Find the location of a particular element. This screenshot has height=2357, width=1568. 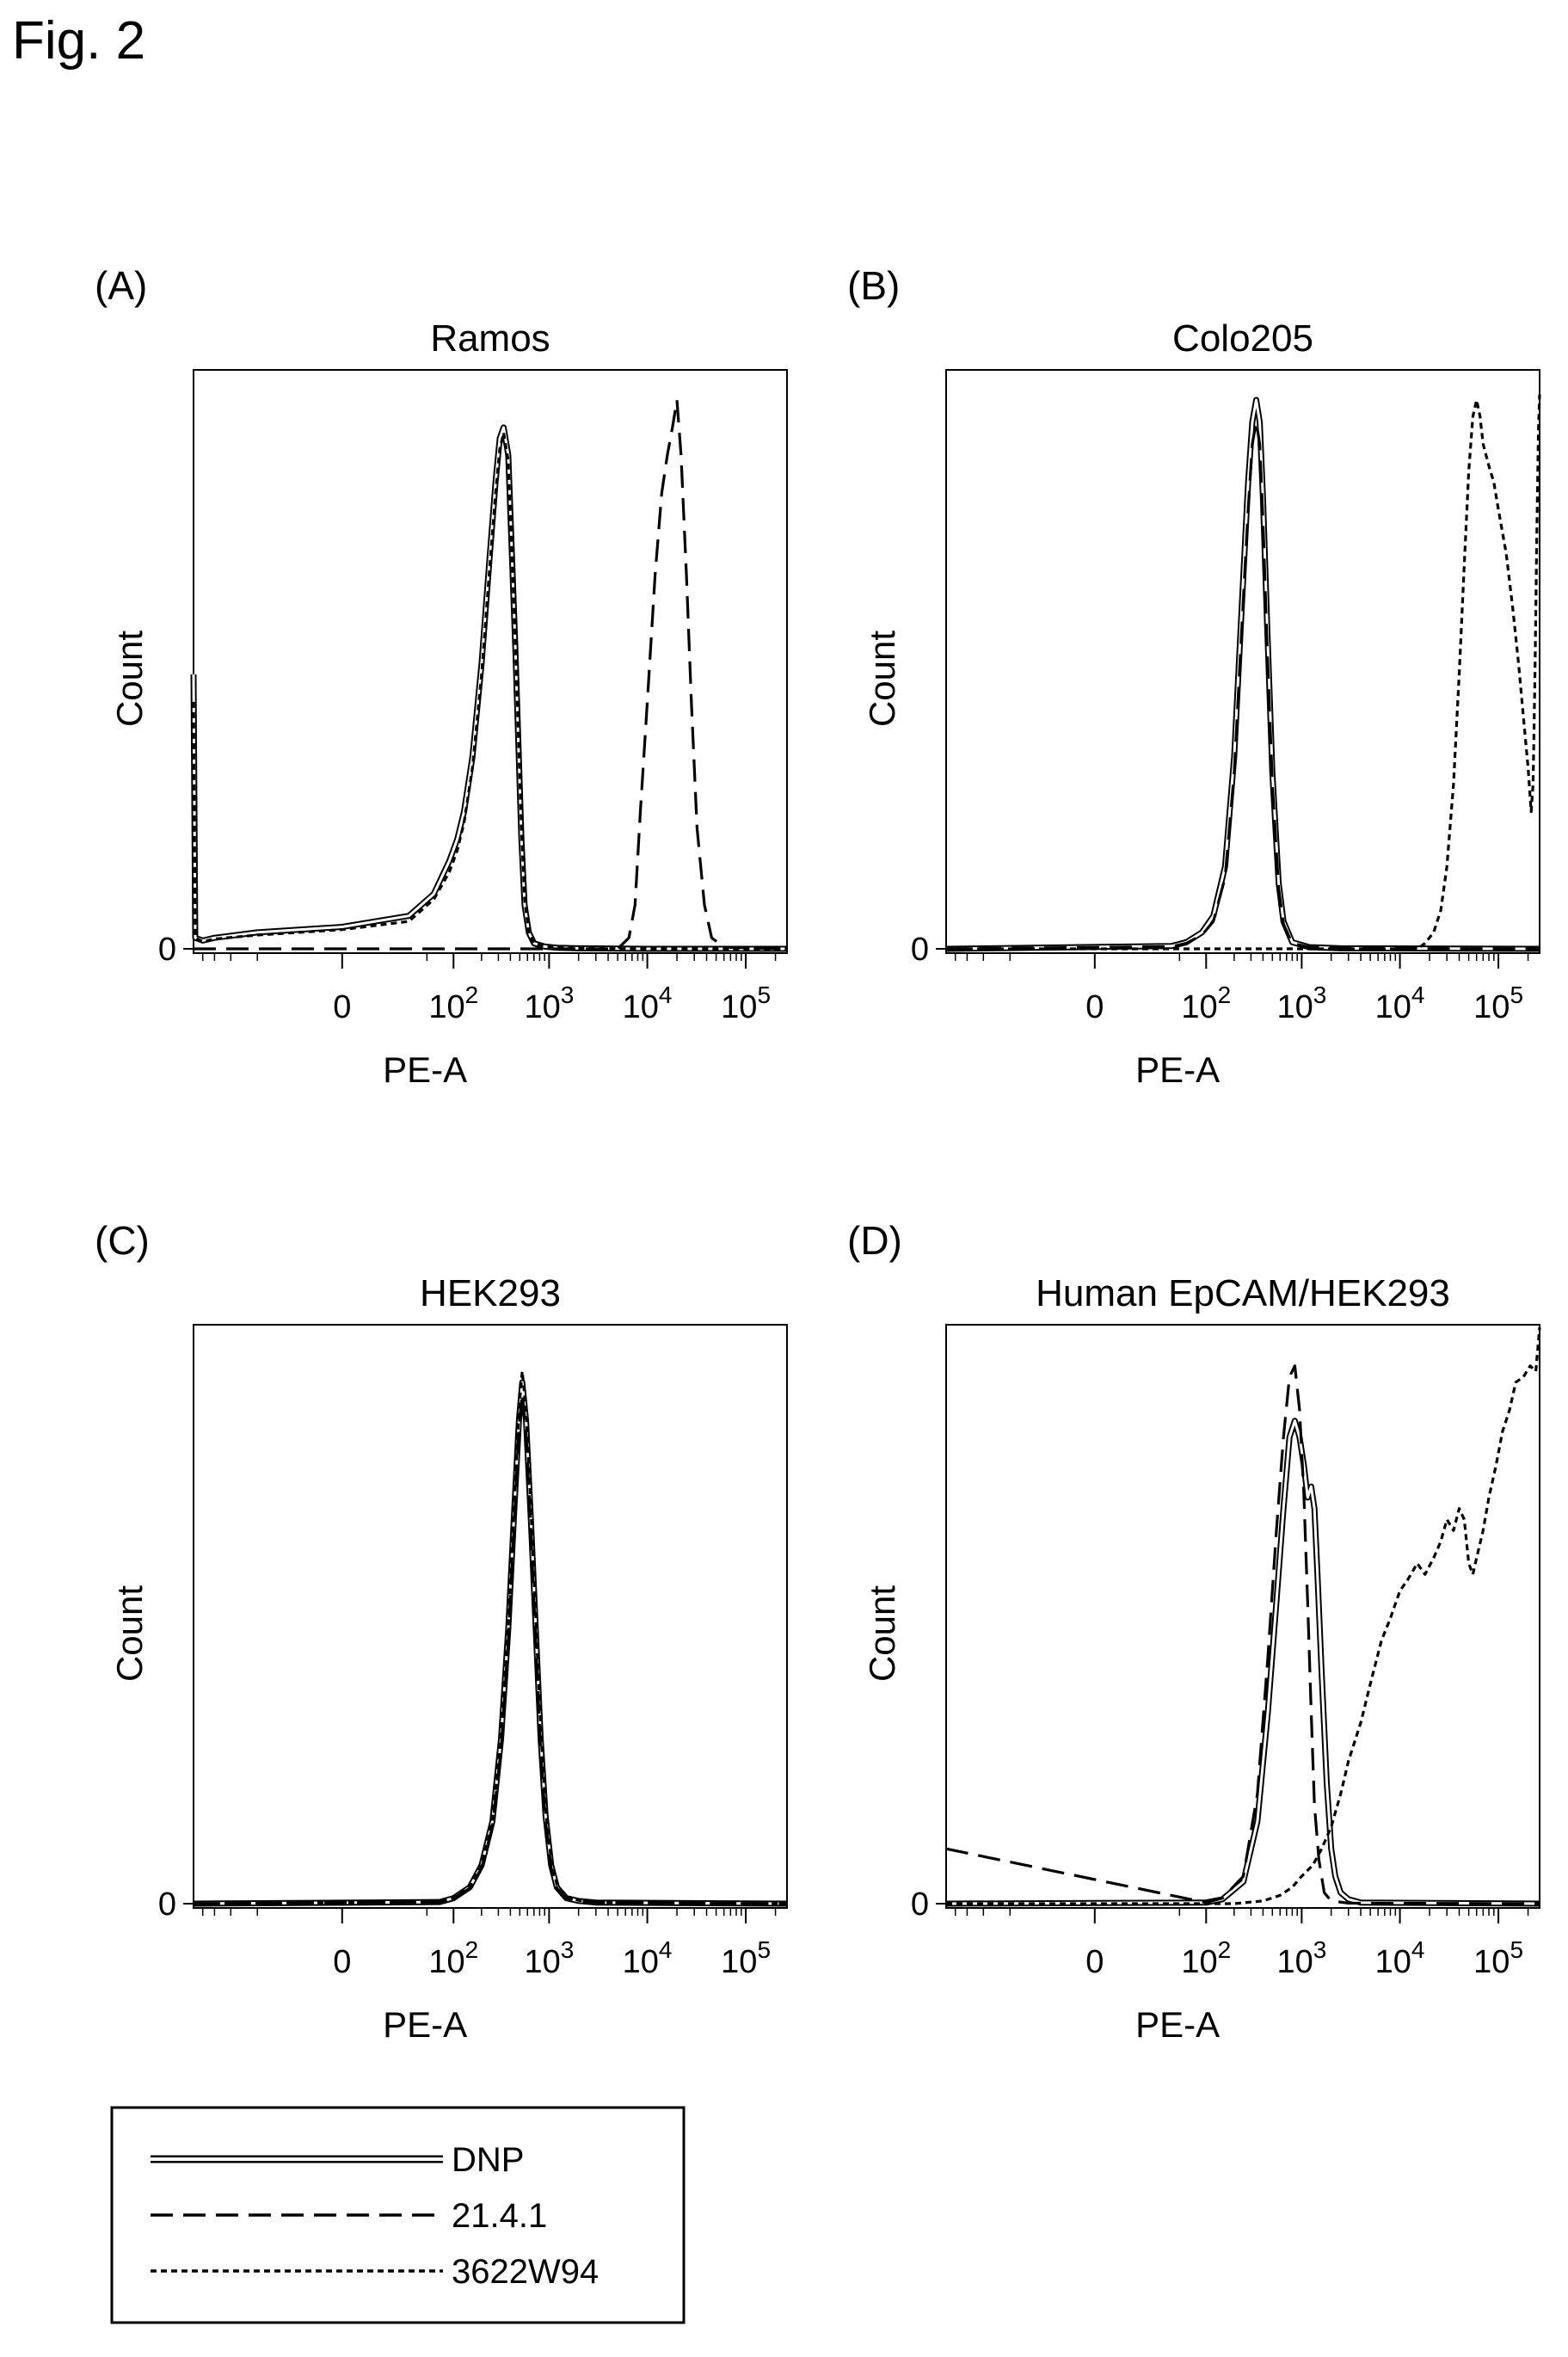

legend-box is located at coordinates (398, 2215).